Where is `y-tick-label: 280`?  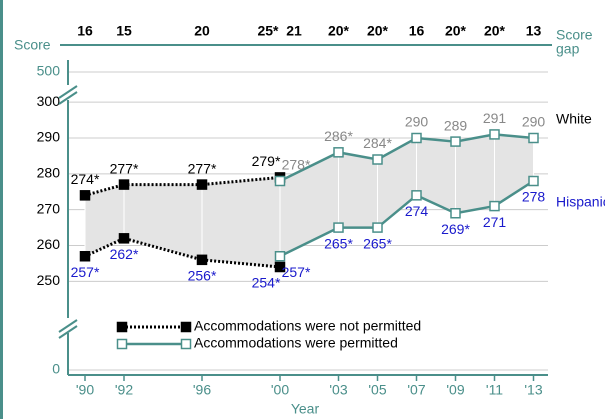
y-tick-label: 280 is located at coordinates (49, 173).